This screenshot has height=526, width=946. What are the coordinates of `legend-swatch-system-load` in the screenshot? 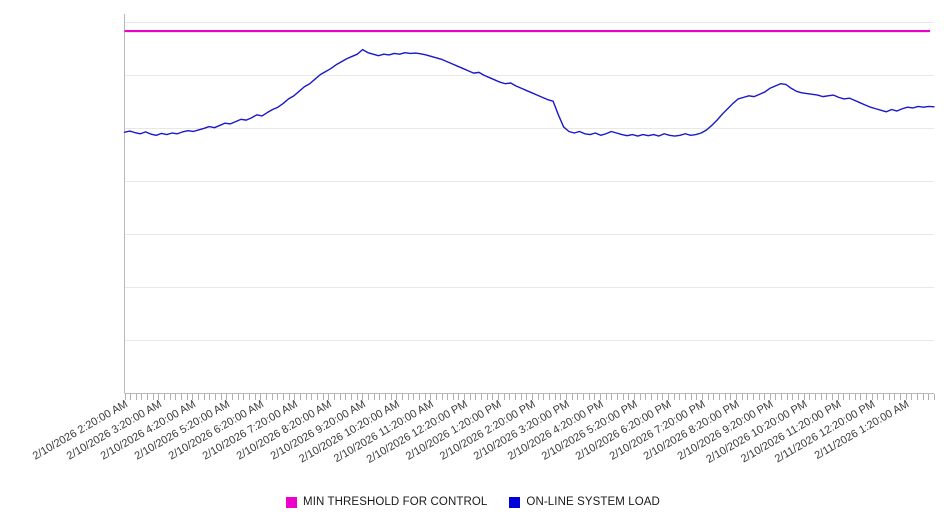 It's located at (515, 502).